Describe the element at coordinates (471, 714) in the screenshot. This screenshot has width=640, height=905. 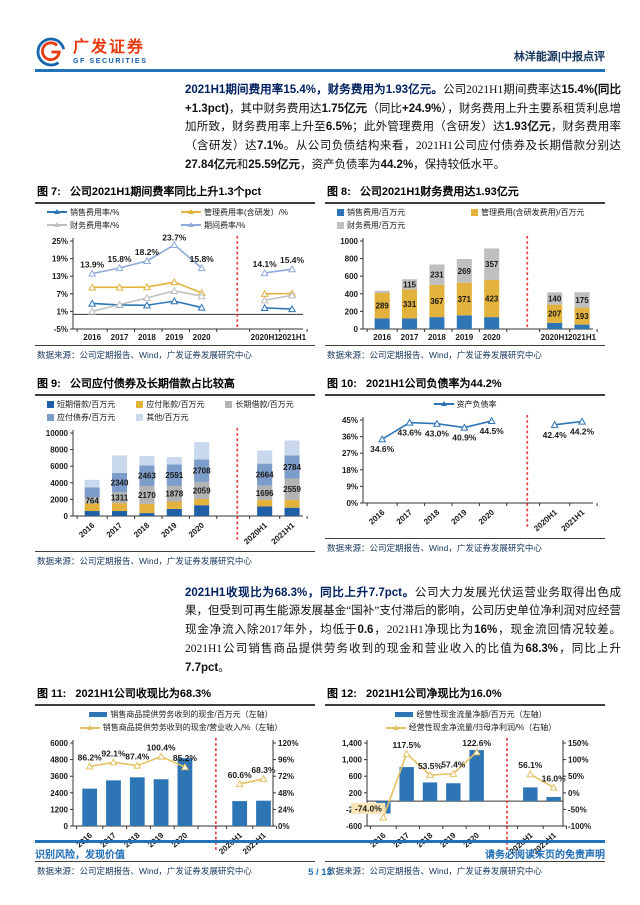
I see `legend-item: 经营性现金流量净额/百万元（左轴）` at that location.